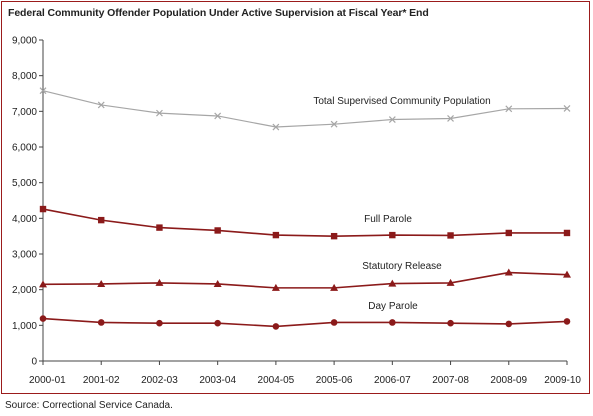 The width and height of the screenshot is (593, 416). I want to click on x-tick-label: 2001-02, so click(101, 380).